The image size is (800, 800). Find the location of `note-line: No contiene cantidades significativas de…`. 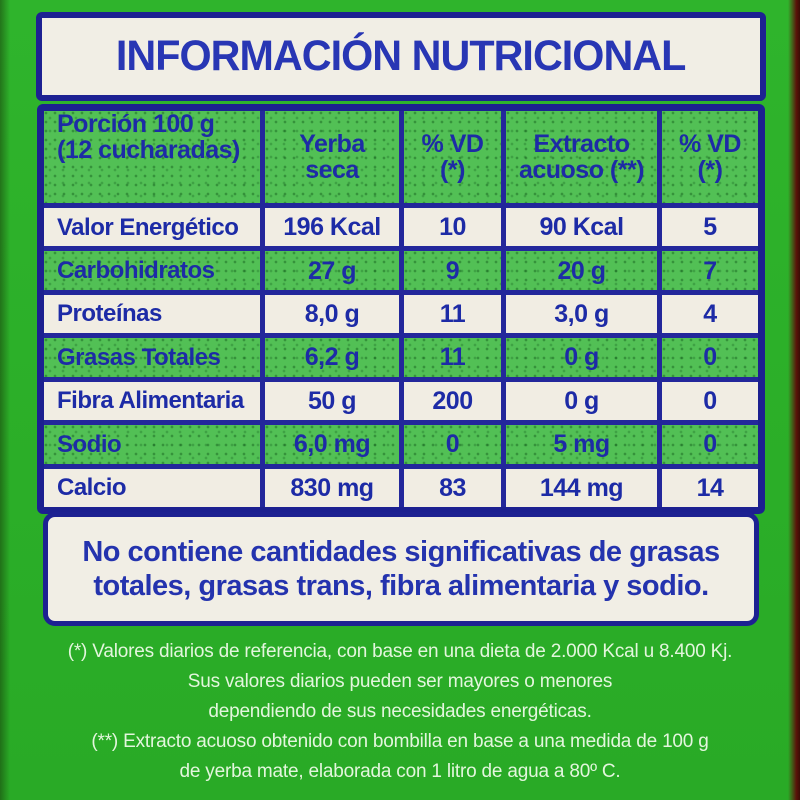

note-line: No contiene cantidades significativas de… is located at coordinates (401, 551).